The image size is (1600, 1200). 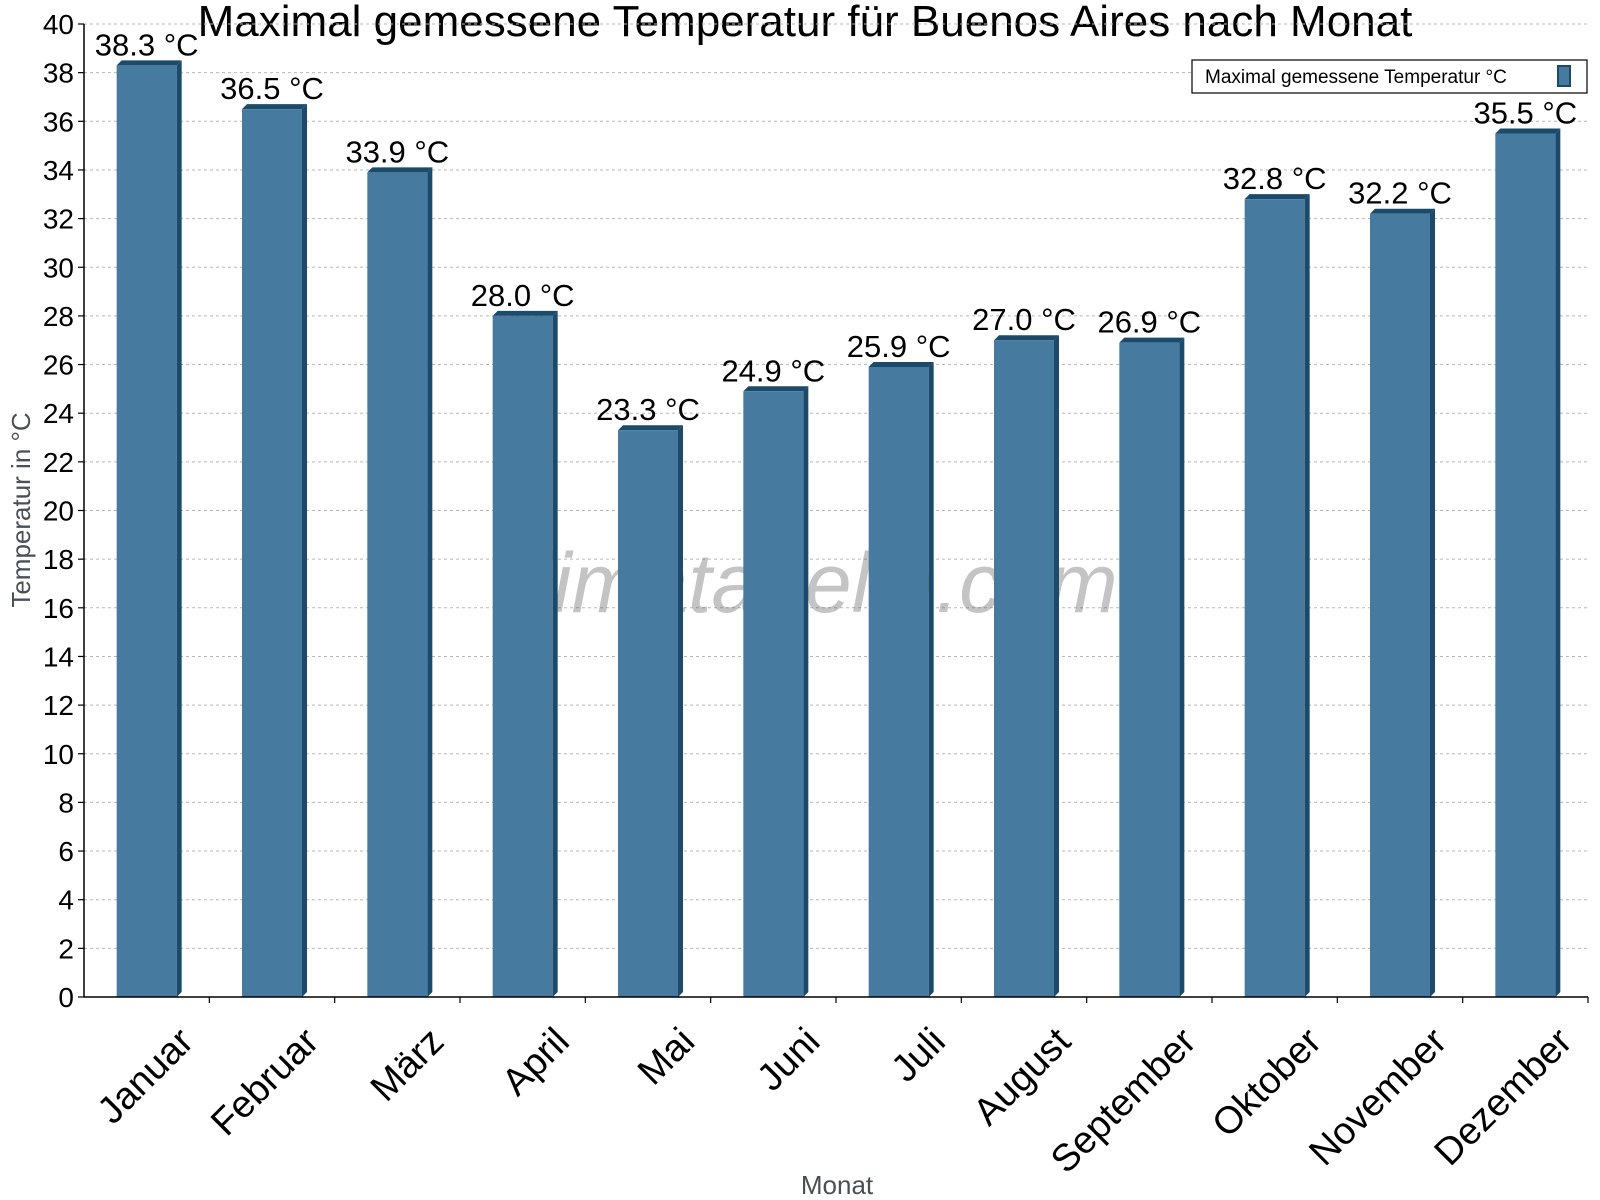 I want to click on data-label: 26.9 °C, so click(x=1149, y=322).